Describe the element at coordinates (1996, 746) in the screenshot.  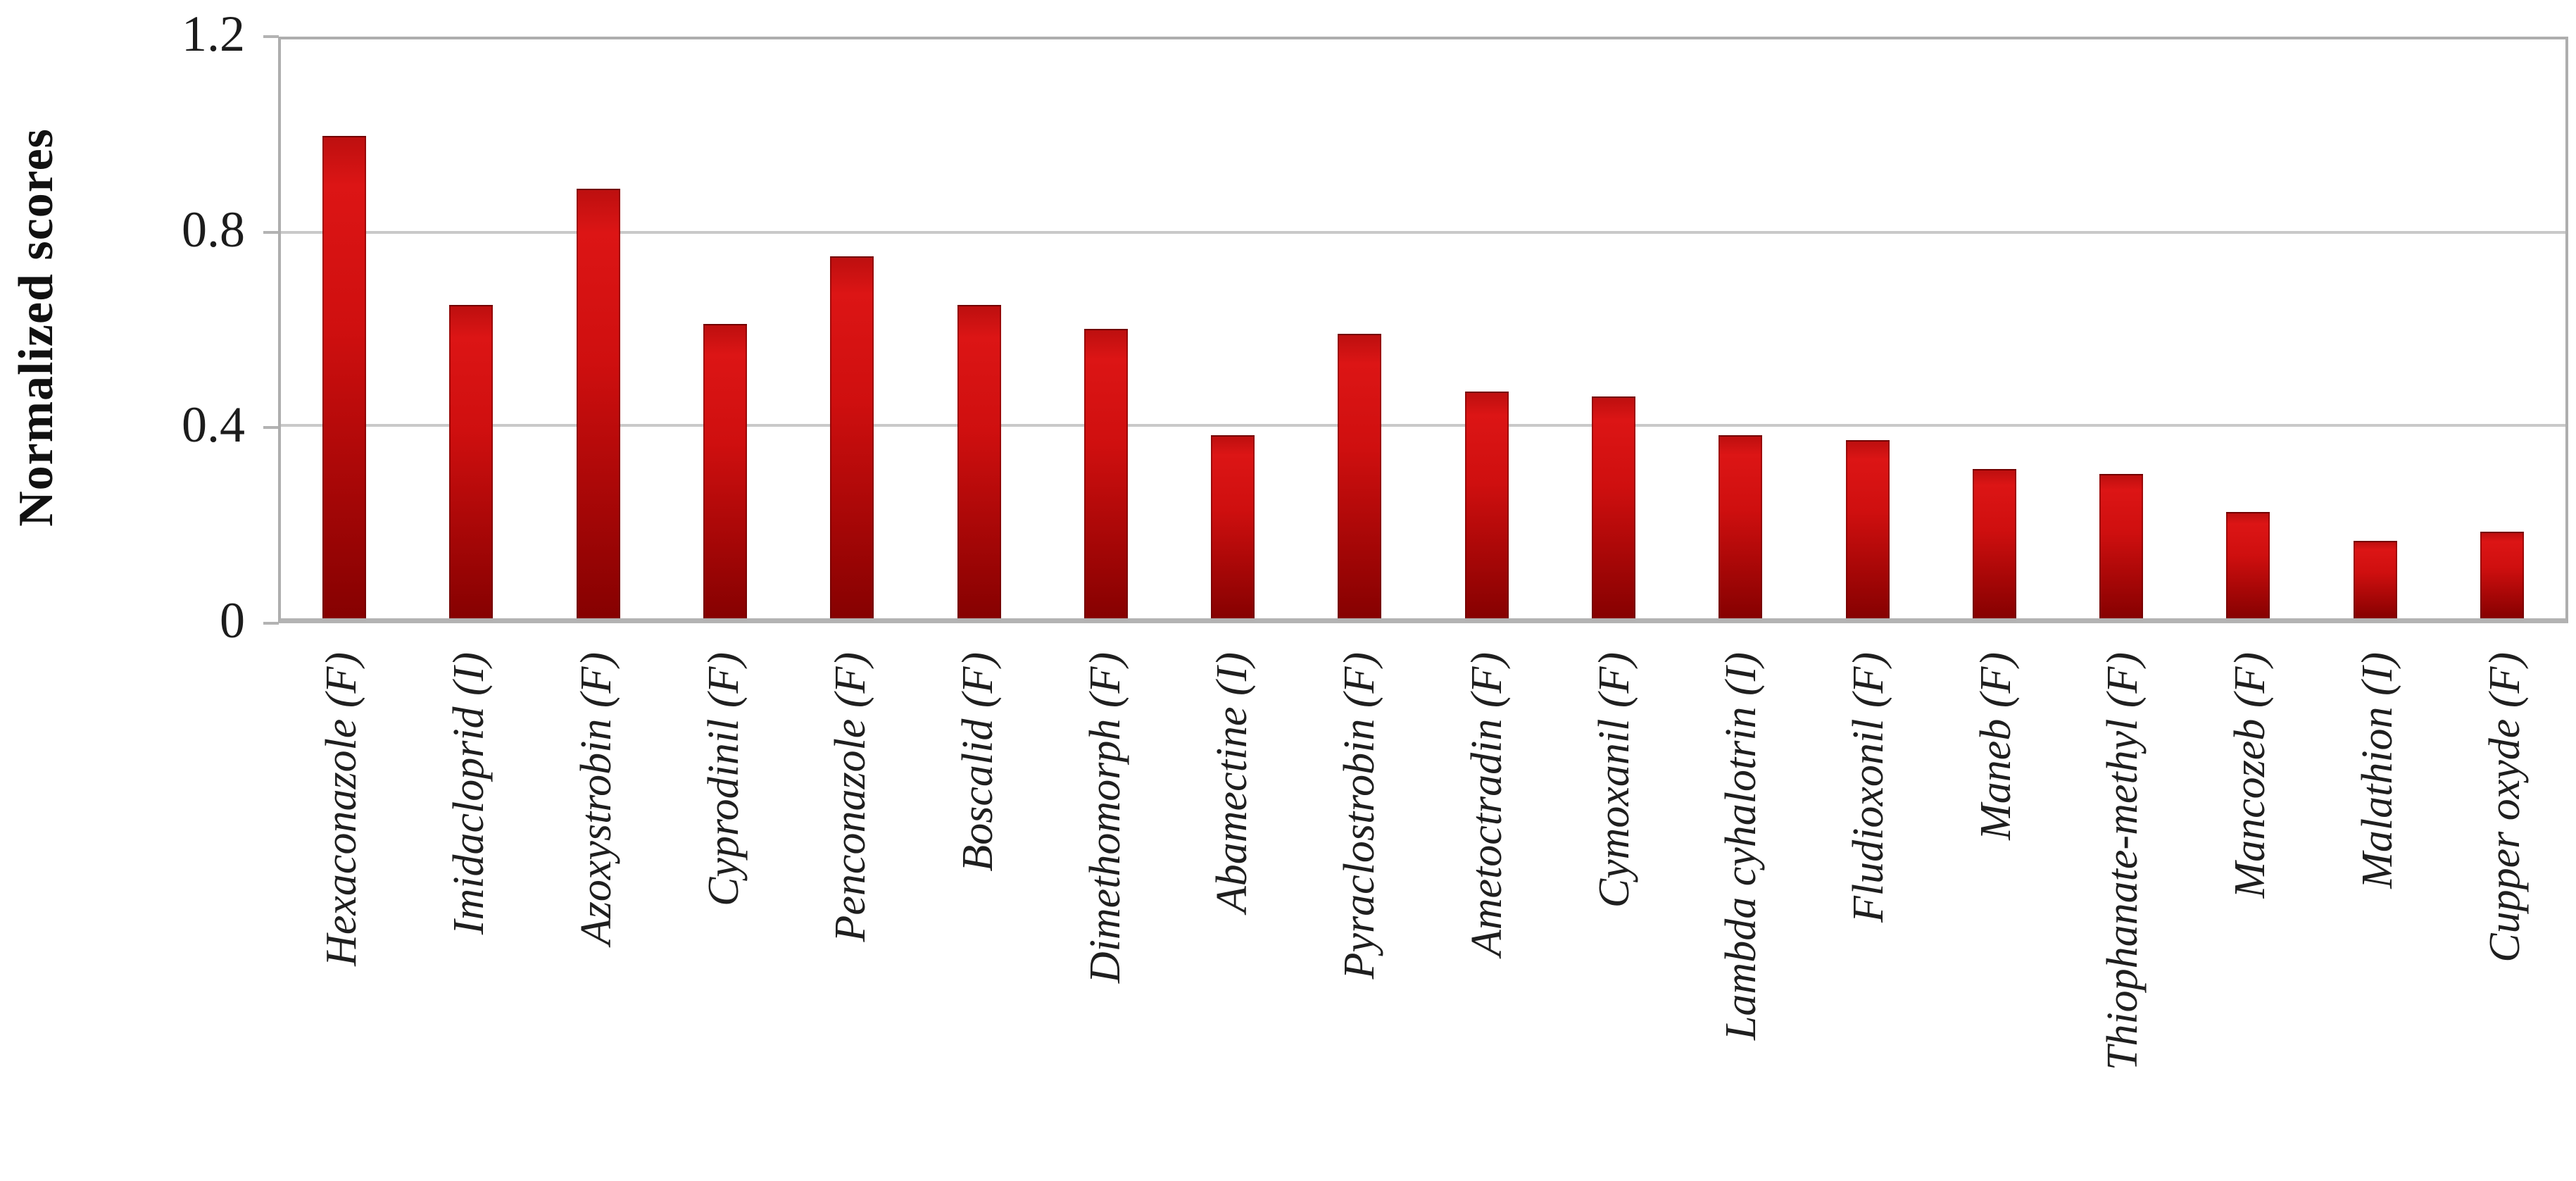
I see `x-category-label: Maneb (F)` at that location.